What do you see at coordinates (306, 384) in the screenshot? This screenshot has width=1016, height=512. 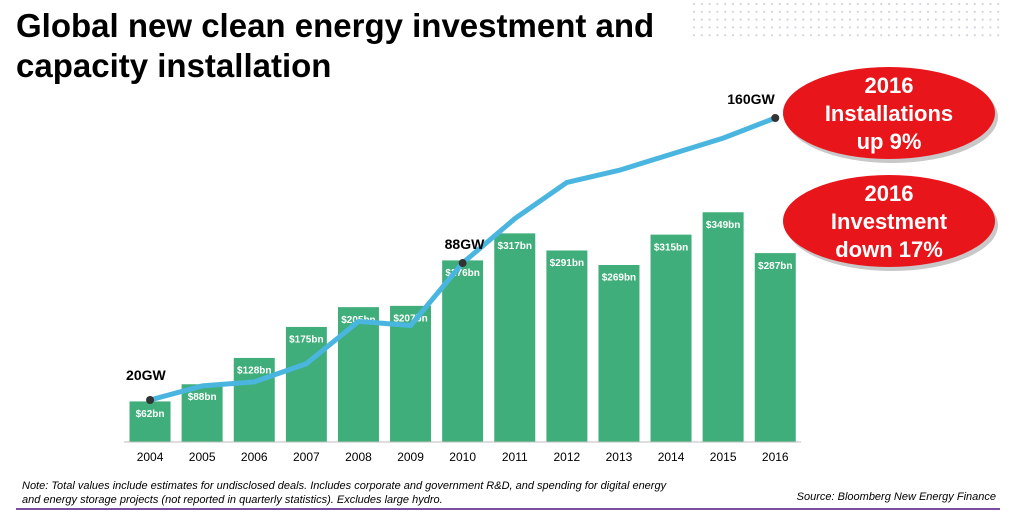 I see `bar-2007` at bounding box center [306, 384].